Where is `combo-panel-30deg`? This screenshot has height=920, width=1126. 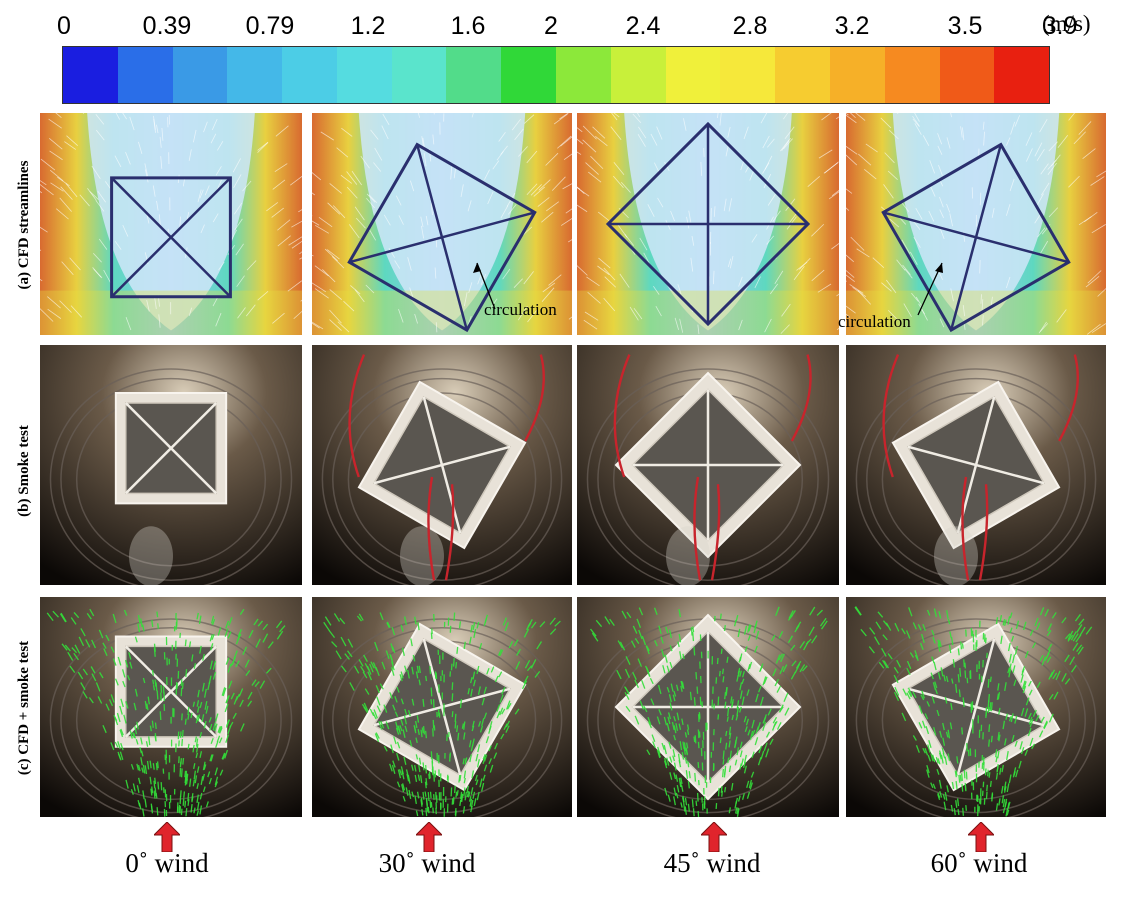 combo-panel-30deg is located at coordinates (442, 707).